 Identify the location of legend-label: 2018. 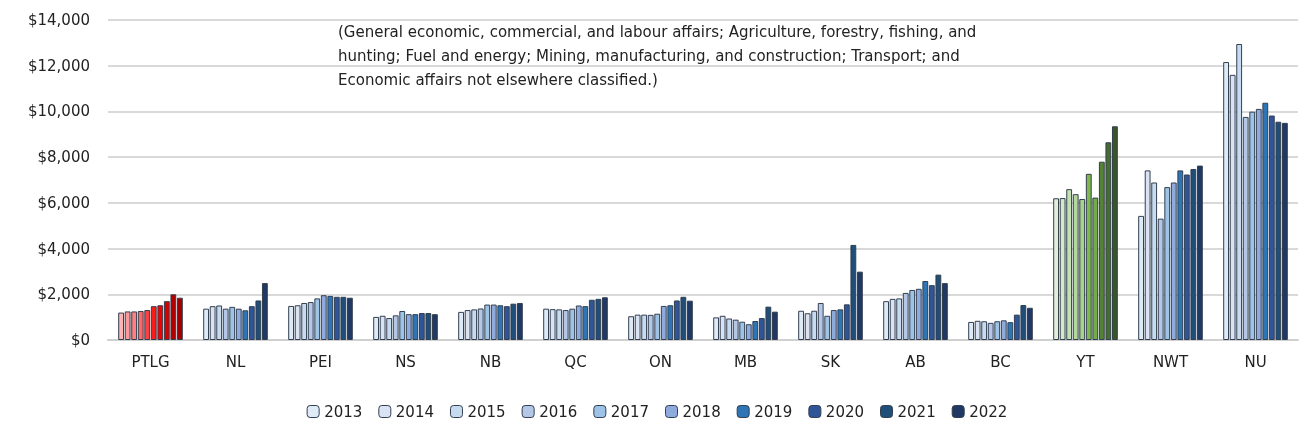
(701, 411).